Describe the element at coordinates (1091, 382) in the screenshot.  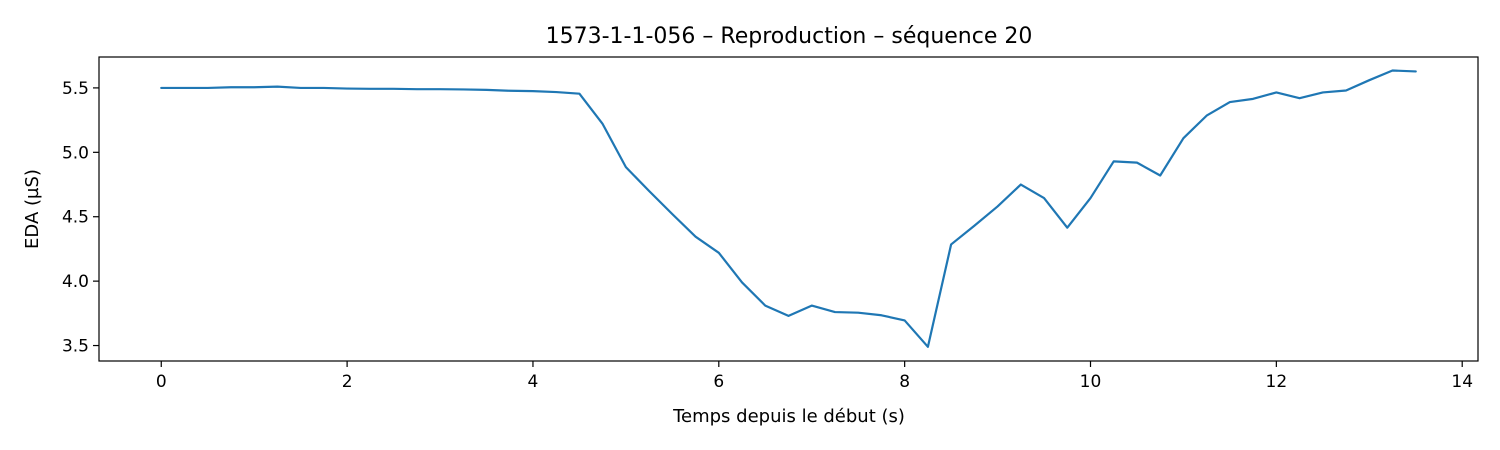
I see `x-tick-label: 10` at that location.